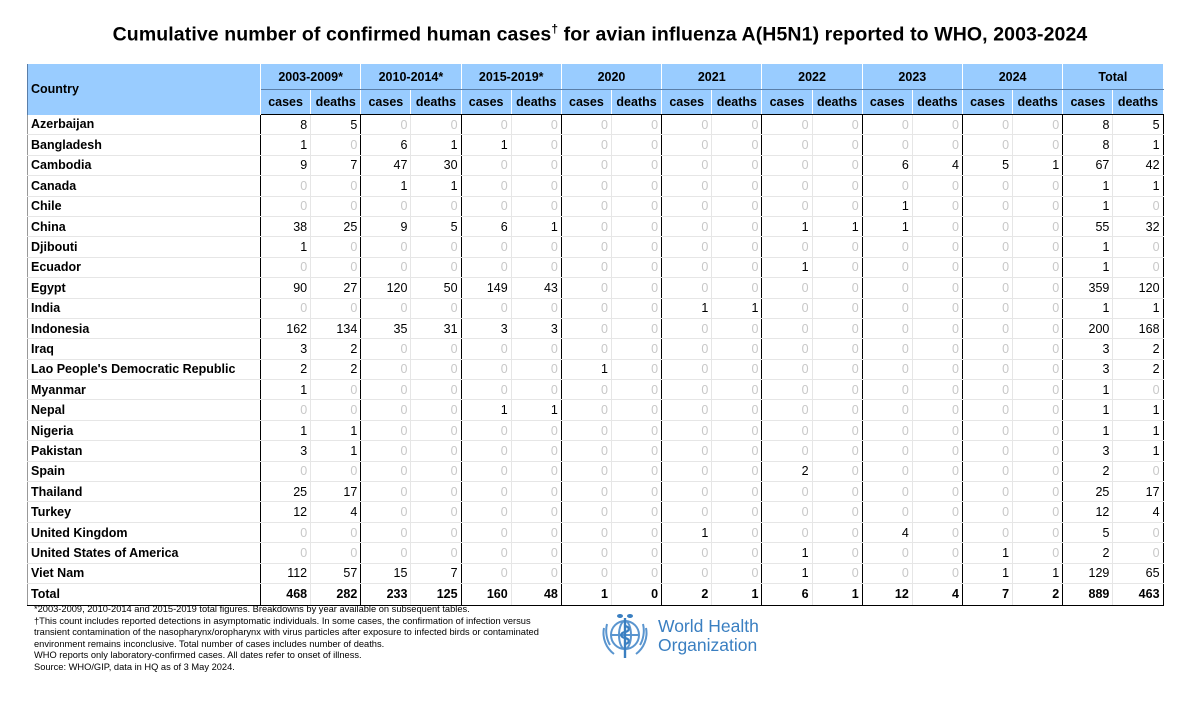  Describe the element at coordinates (144, 370) in the screenshot. I see `country-cell: Lao People's Democratic Republic` at that location.